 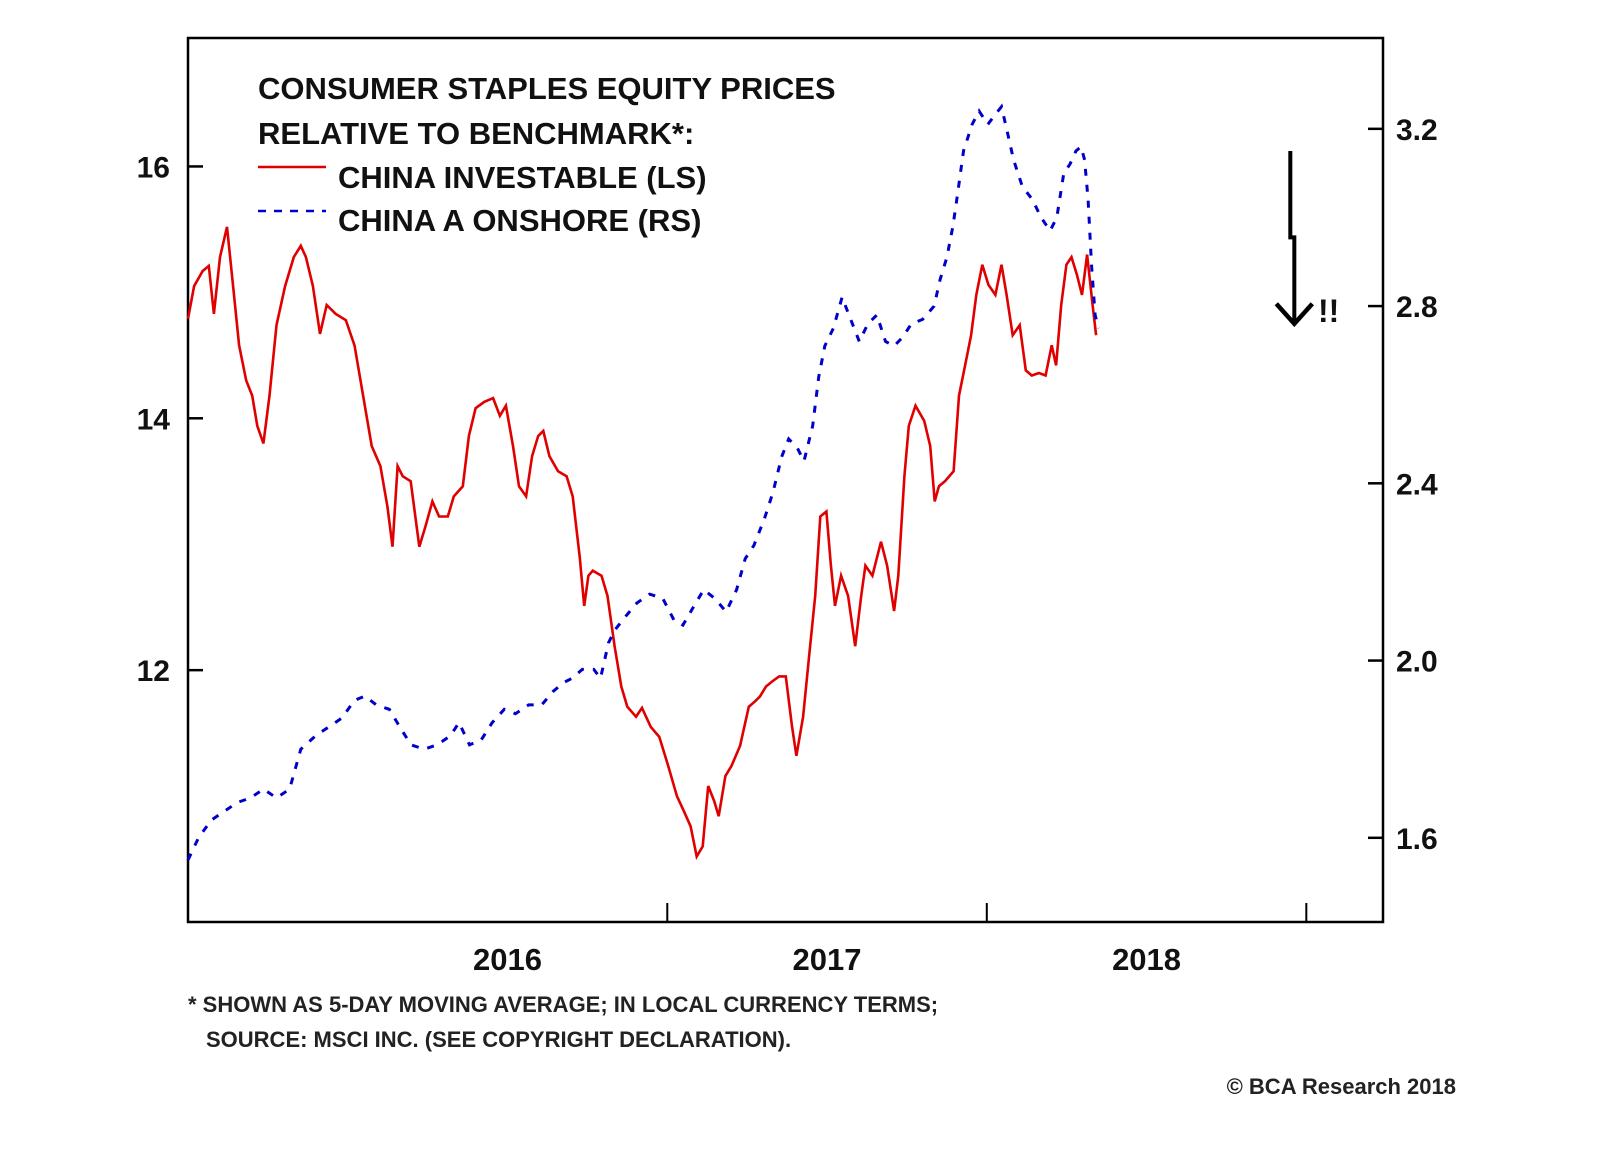 What do you see at coordinates (1417, 484) in the screenshot?
I see `right-axis-tick-label: 2.4` at bounding box center [1417, 484].